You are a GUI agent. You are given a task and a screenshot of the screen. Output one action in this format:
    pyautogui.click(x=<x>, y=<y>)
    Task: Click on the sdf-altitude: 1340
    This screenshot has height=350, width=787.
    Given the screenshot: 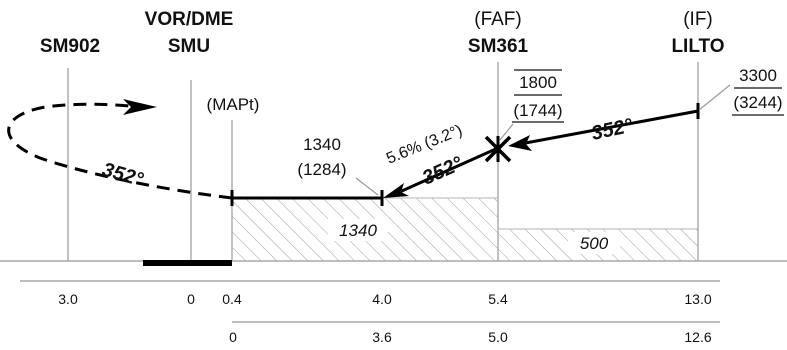 What is the action you would take?
    pyautogui.click(x=322, y=144)
    